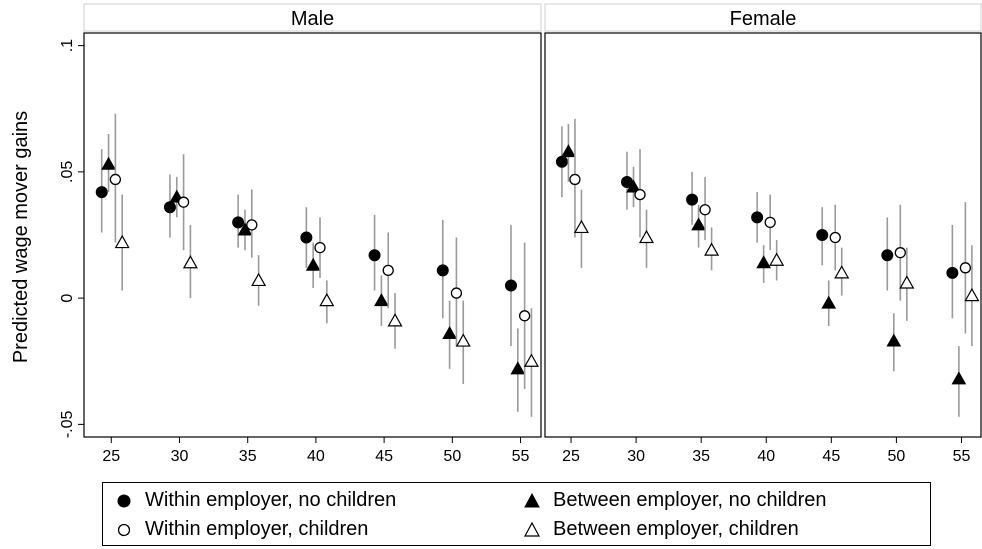 The width and height of the screenshot is (982, 549). I want to click on panel-title: Male, so click(312, 19).